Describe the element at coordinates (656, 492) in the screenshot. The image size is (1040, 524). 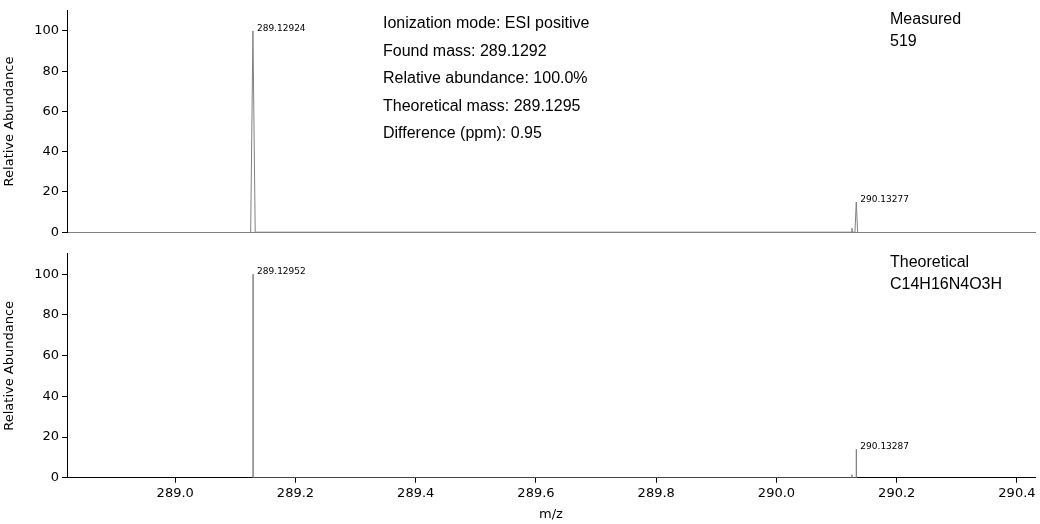
I see `x-tick-label: 289.8` at that location.